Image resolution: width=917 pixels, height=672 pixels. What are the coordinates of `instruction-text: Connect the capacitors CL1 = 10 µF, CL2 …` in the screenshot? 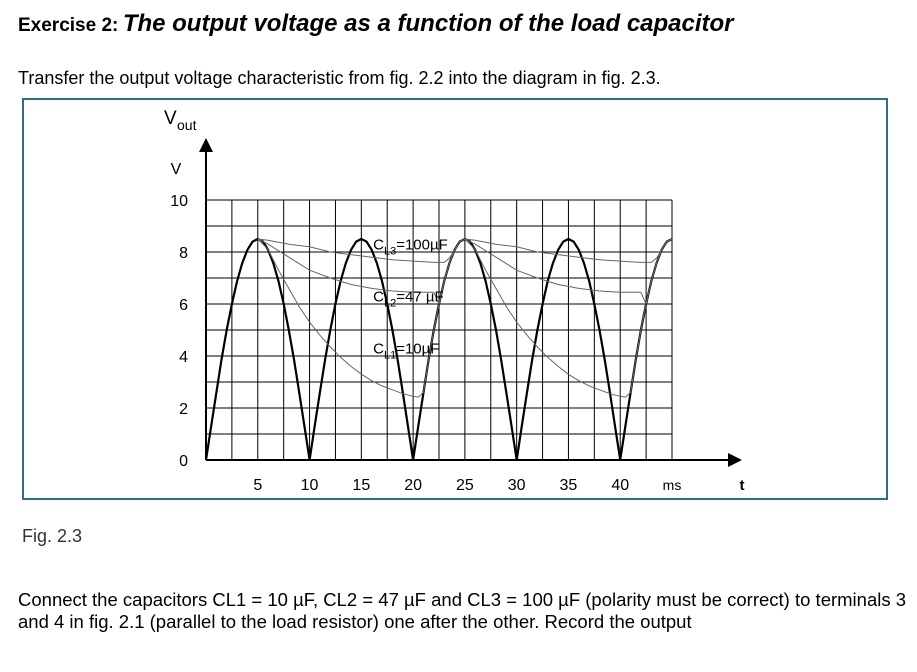 It's located at (462, 610).